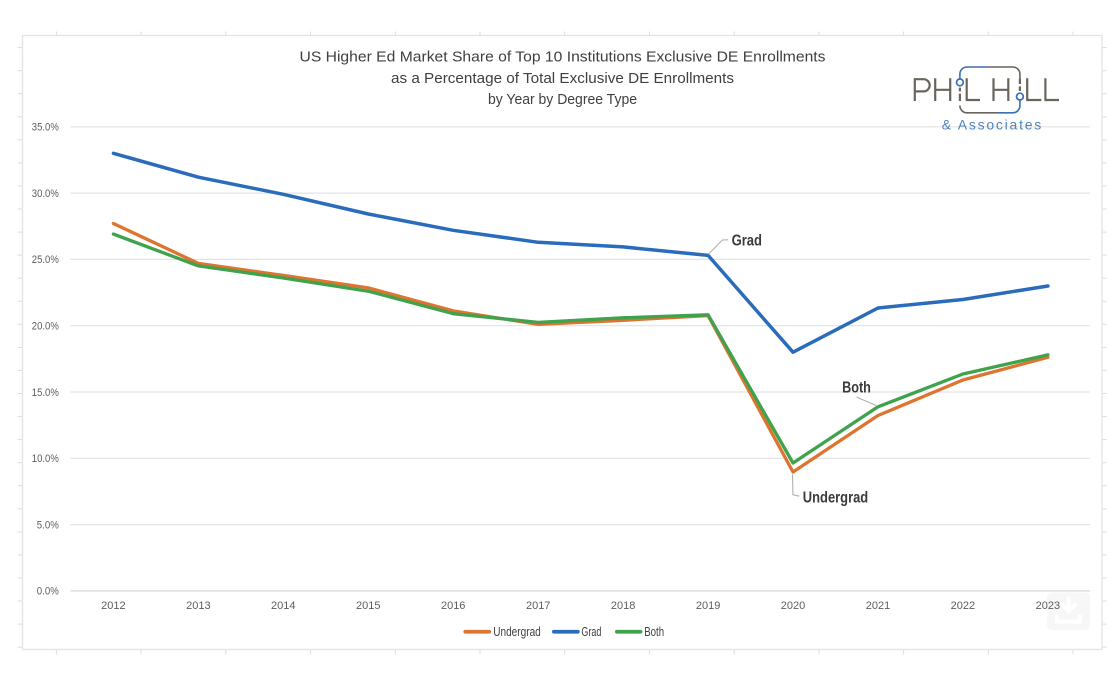  What do you see at coordinates (45, 459) in the screenshot?
I see `svg-text: 10.0%` at bounding box center [45, 459].